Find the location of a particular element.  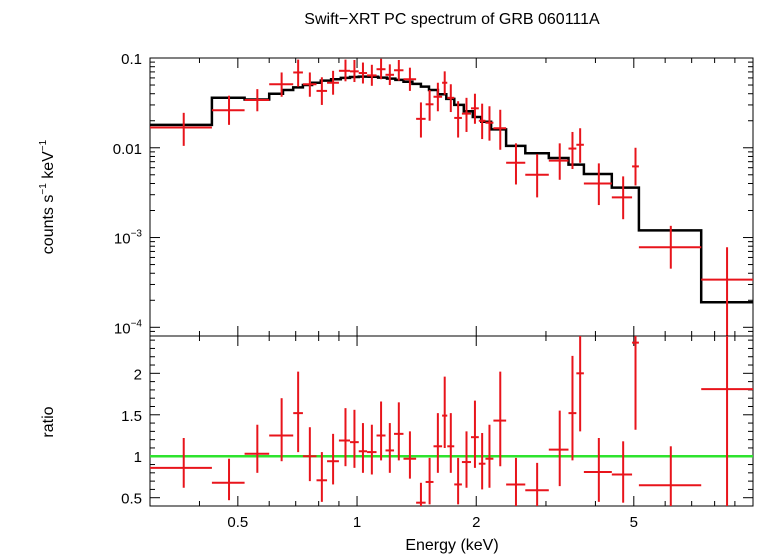

lower-y-tick-labels: 0.5 1 1.5 2 is located at coordinates (131, 436).